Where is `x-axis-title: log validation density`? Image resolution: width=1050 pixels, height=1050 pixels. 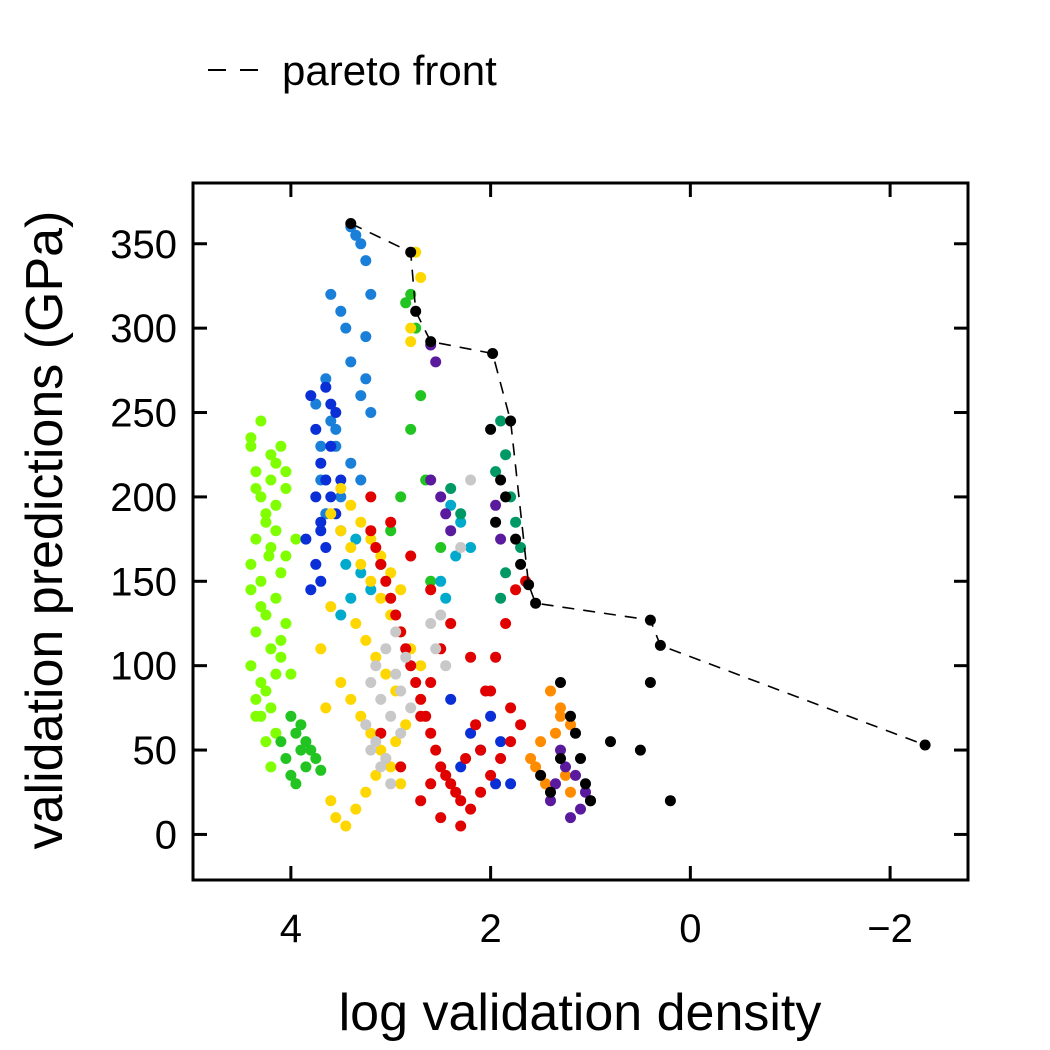 x-axis-title: log validation density is located at coordinates (580, 1013).